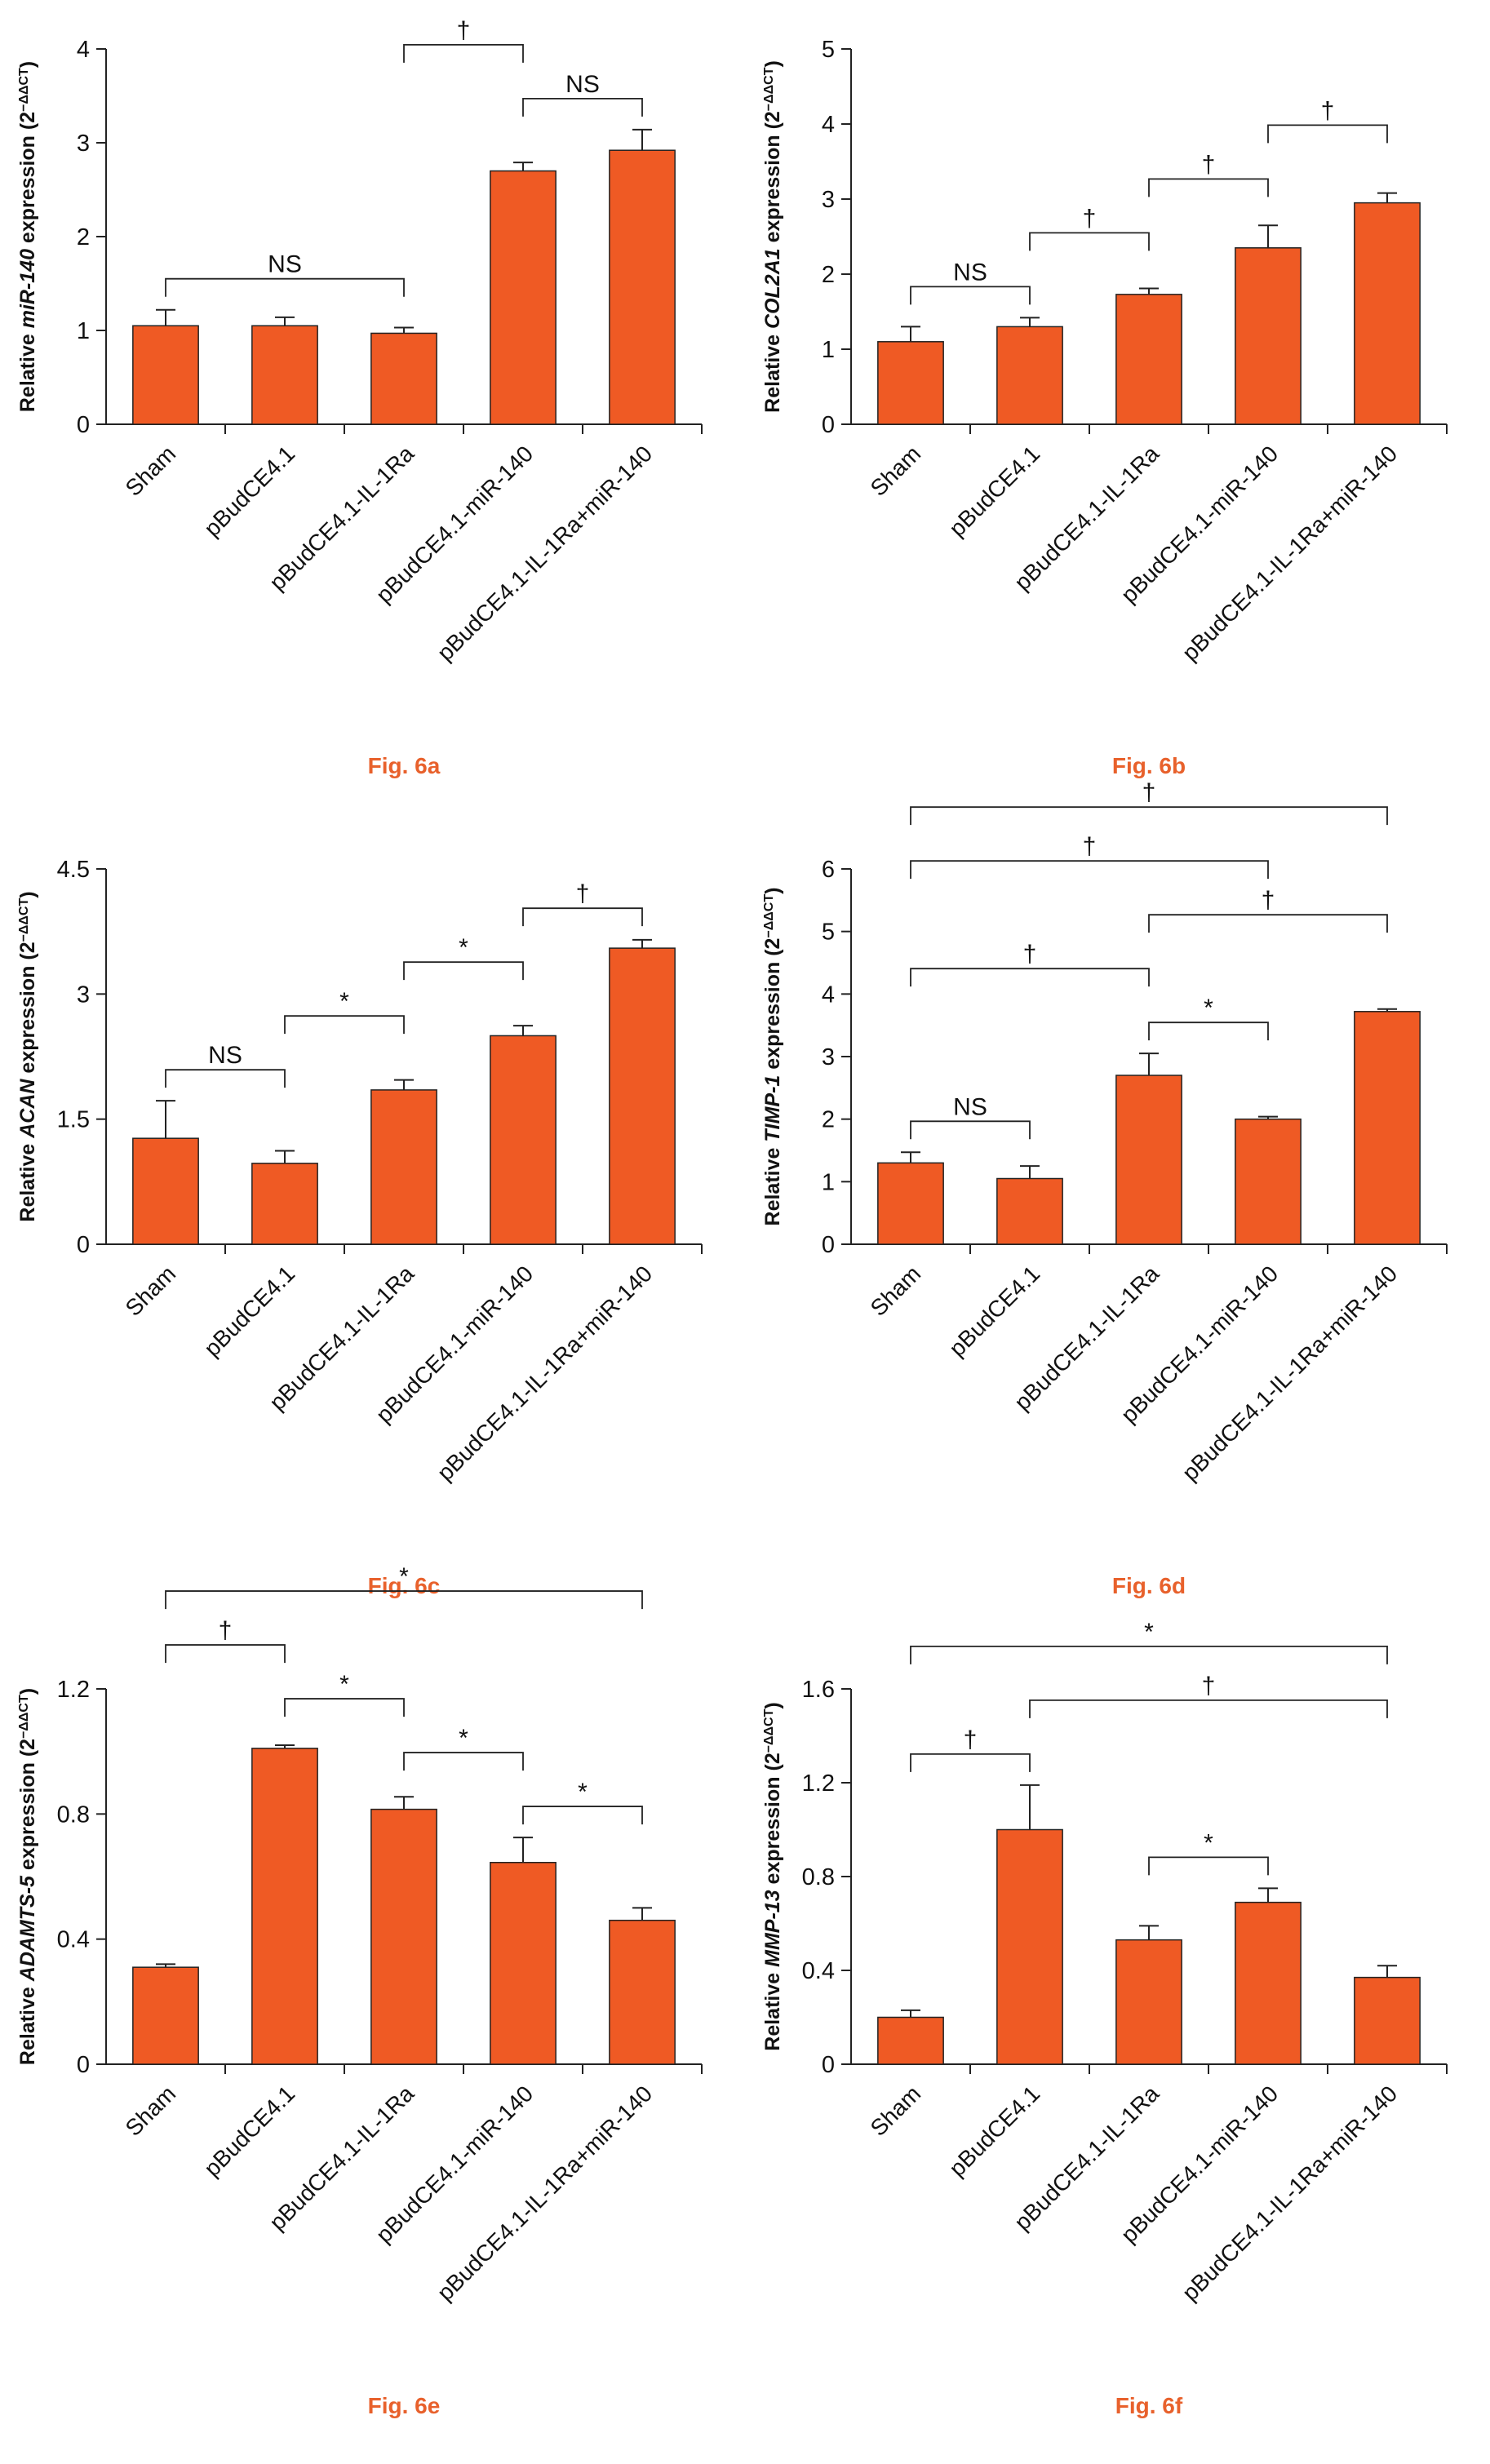 Image resolution: width=1490 pixels, height=2464 pixels. Describe the element at coordinates (151, 1291) in the screenshot. I see `x-tick-label: Sham` at that location.